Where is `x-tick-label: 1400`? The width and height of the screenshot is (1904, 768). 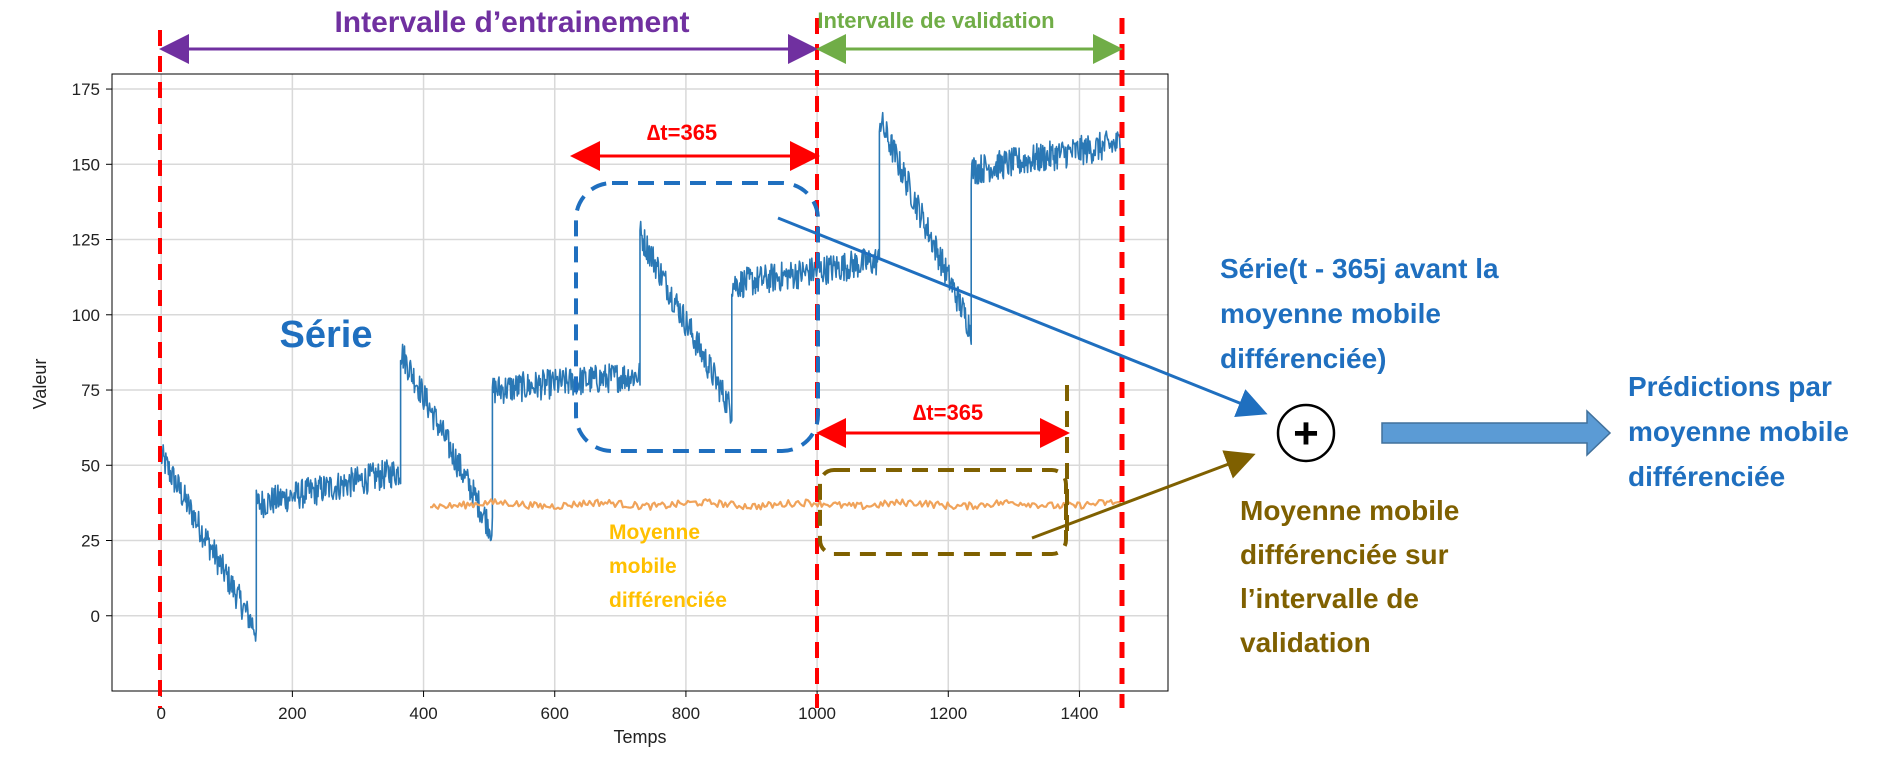
x-tick-label: 1400 is located at coordinates (1080, 713).